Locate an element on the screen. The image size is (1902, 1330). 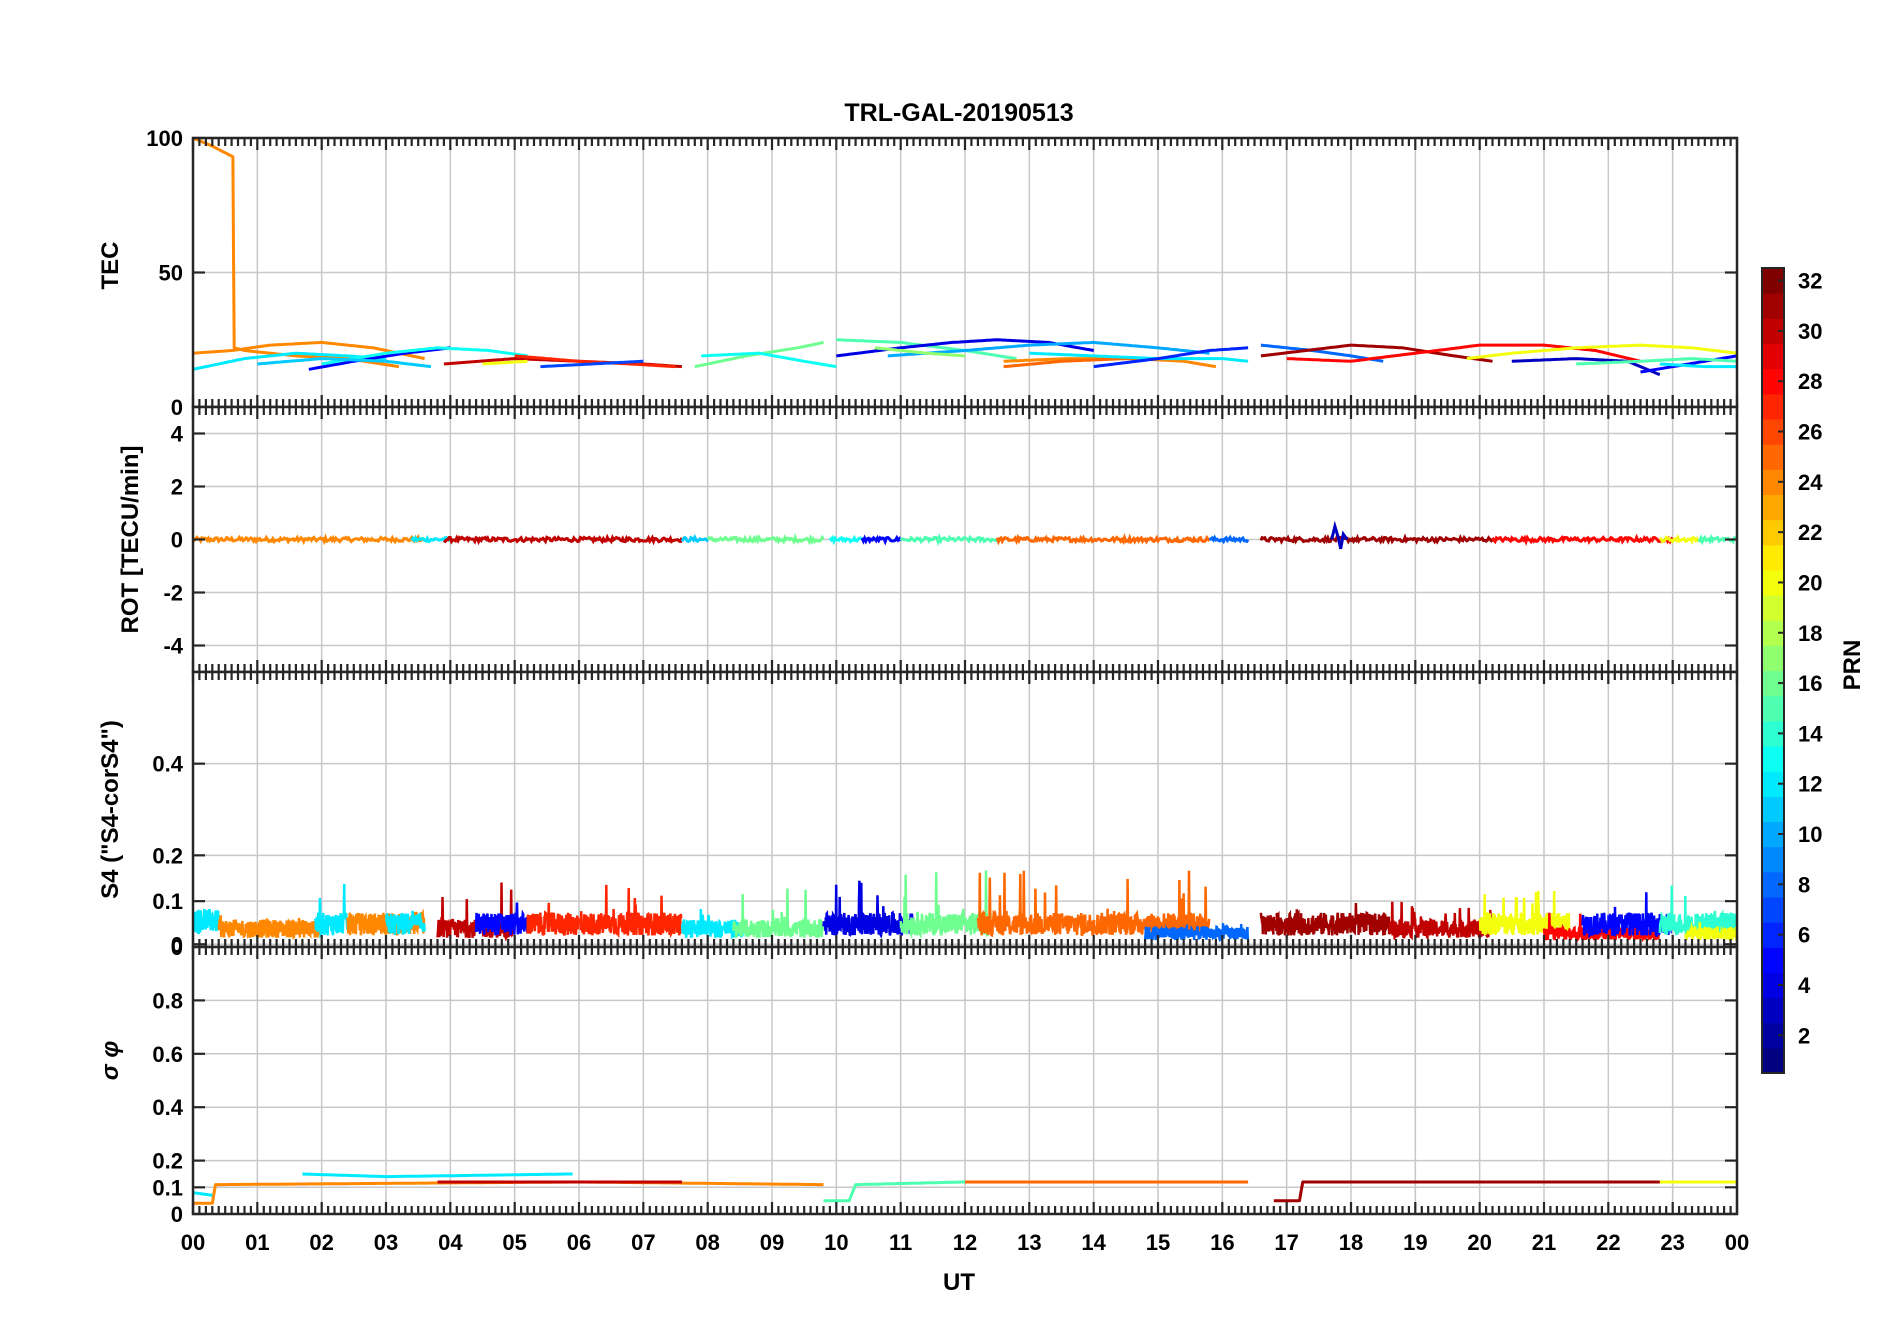
colorbar-tick-label: 22 is located at coordinates (1810, 532).